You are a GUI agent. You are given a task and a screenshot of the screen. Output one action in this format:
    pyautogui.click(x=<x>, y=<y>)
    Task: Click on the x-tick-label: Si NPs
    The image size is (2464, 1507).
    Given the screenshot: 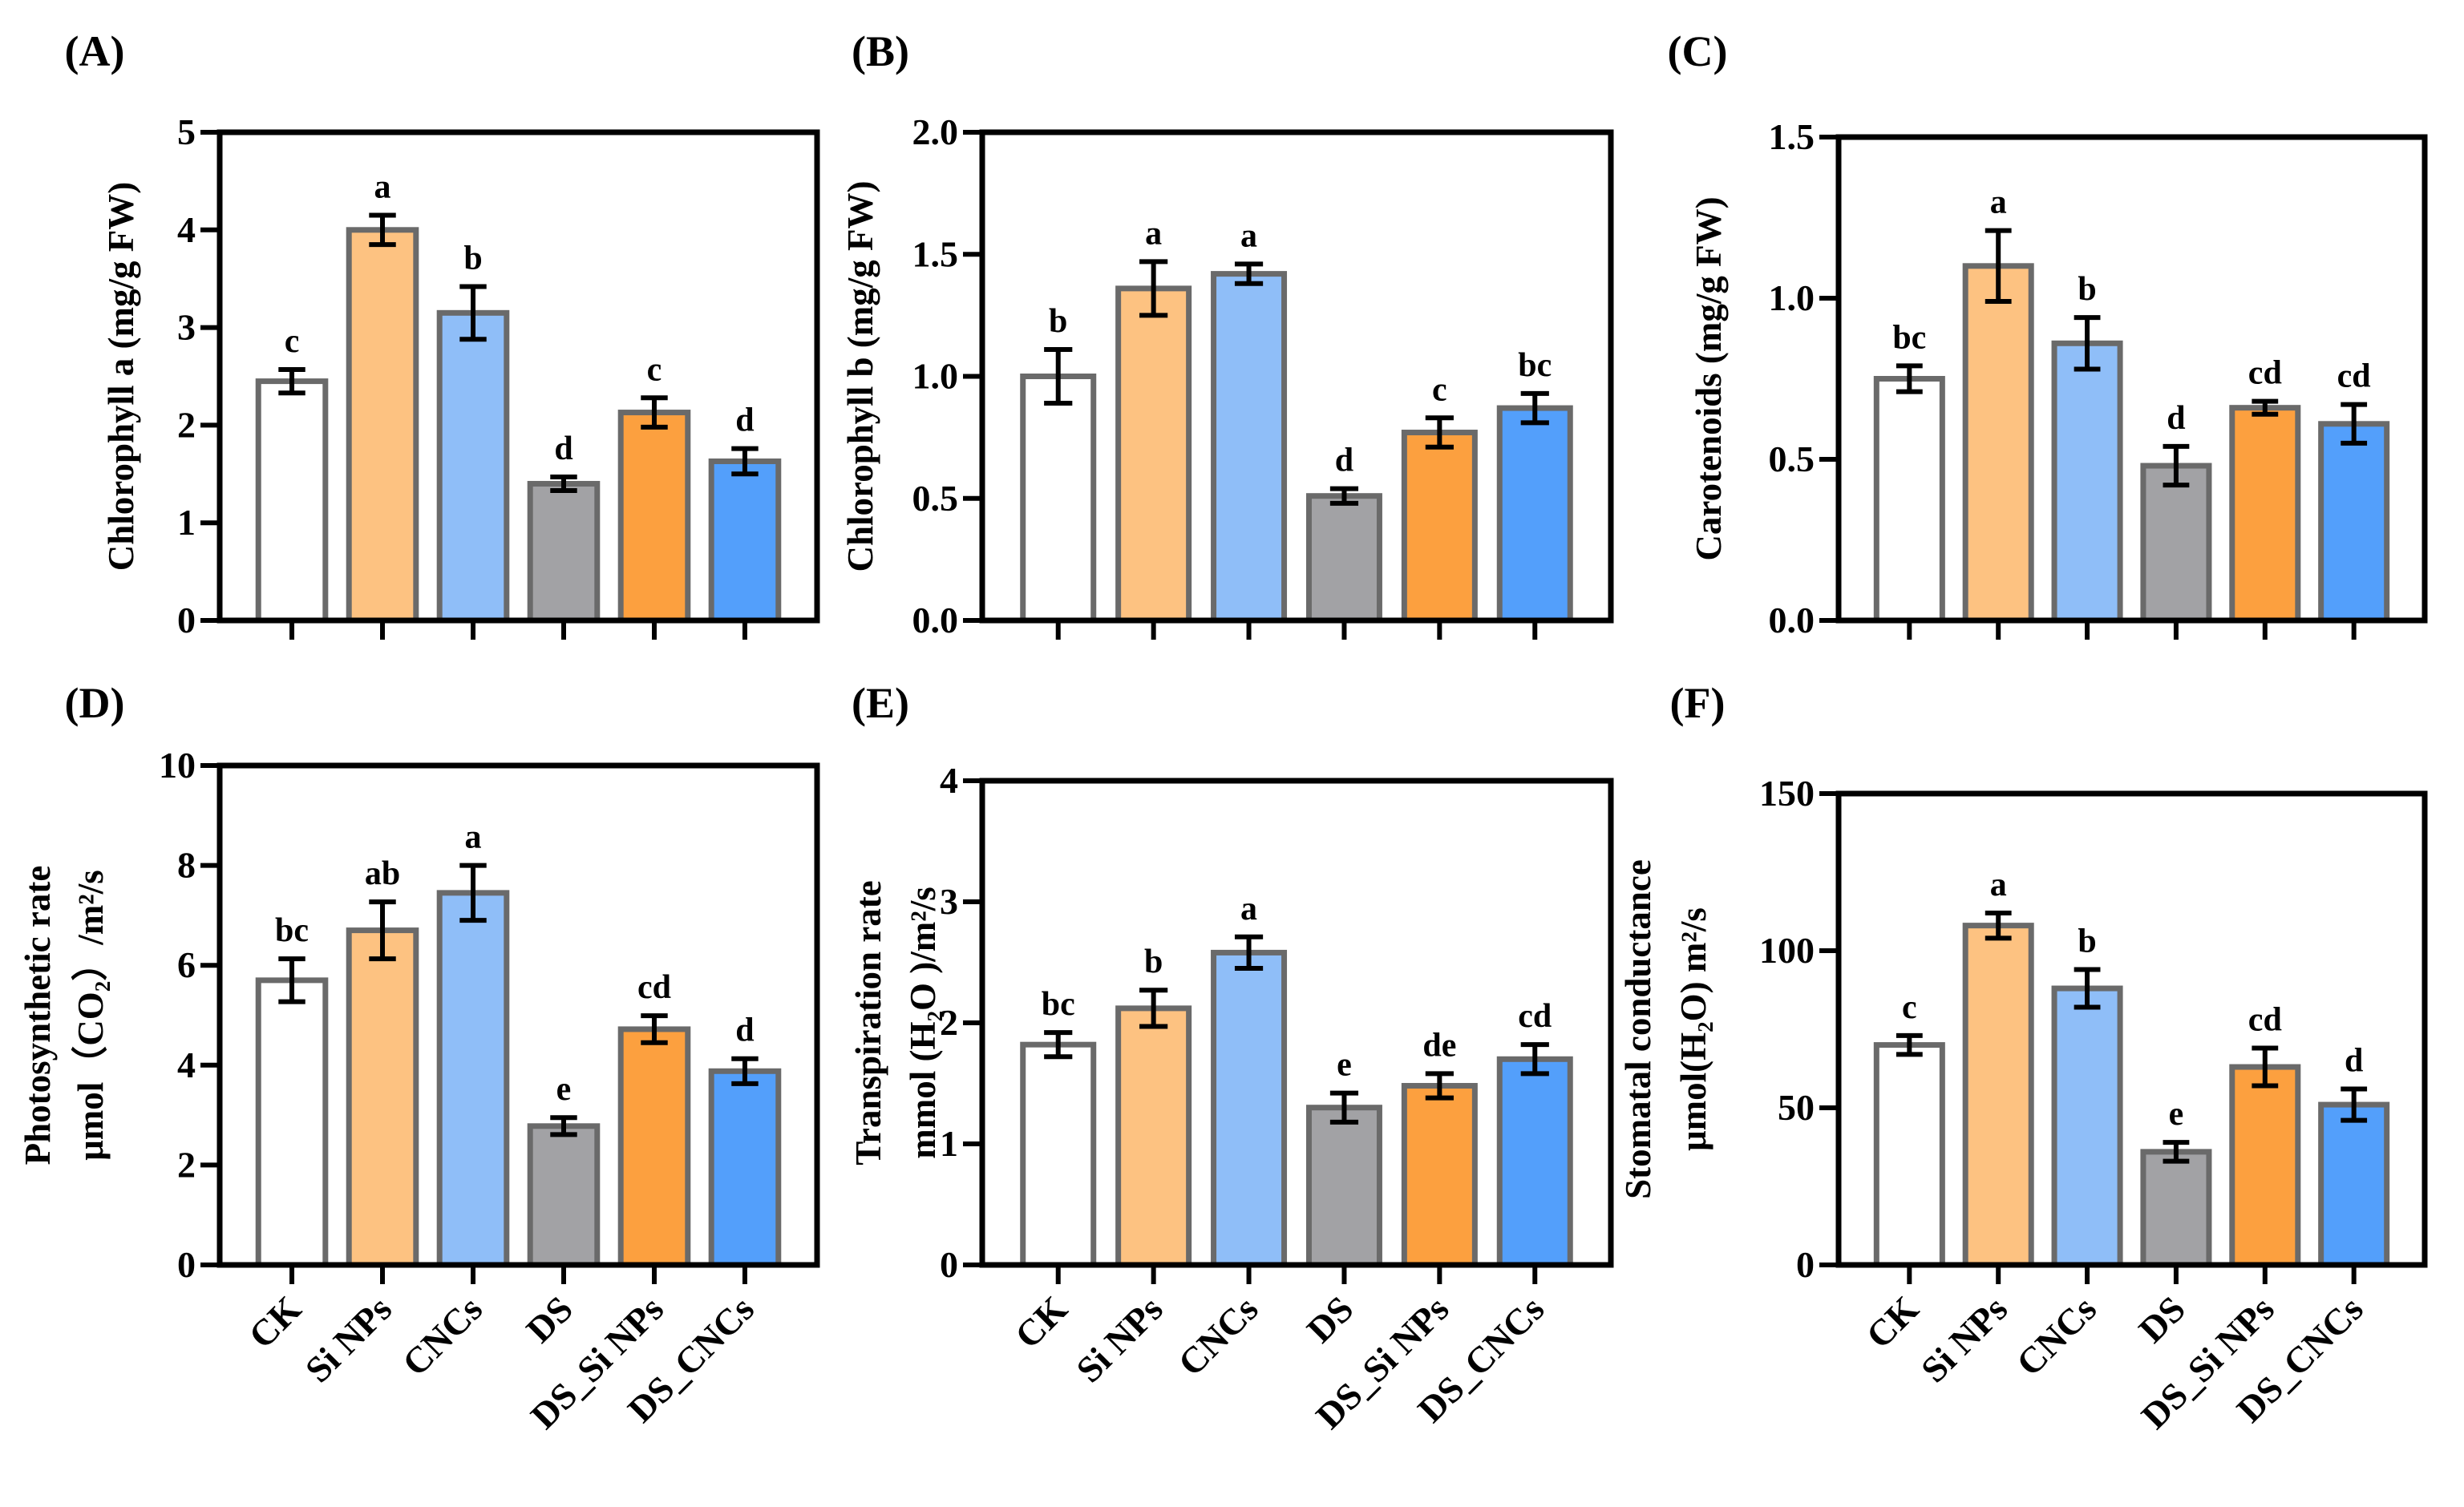 What is the action you would take?
    pyautogui.click(x=348, y=1339)
    